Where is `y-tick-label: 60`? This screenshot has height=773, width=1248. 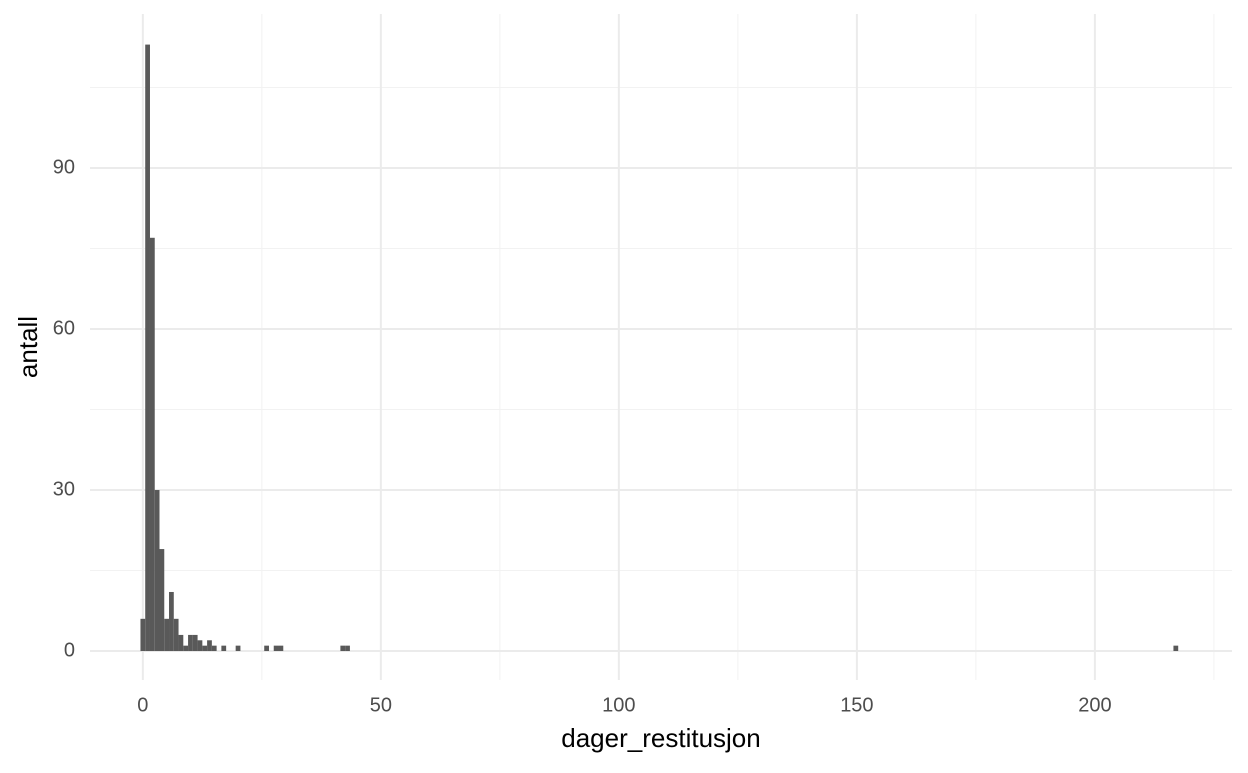 y-tick-label: 60 is located at coordinates (64, 328).